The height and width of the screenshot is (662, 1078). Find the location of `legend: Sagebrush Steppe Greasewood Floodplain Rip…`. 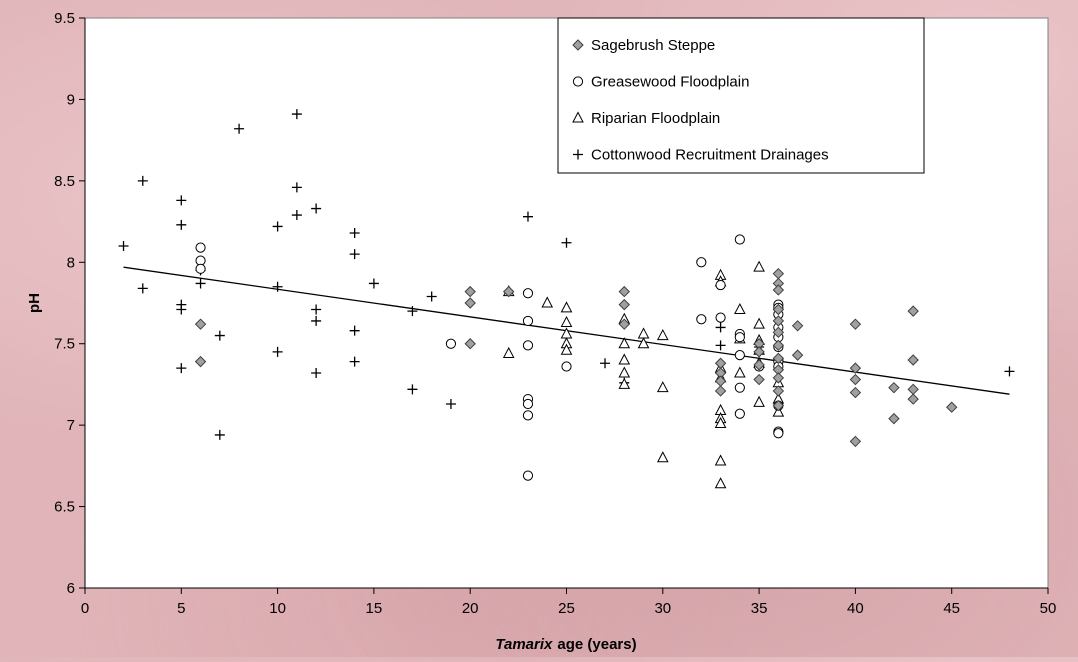

legend: Sagebrush Steppe Greasewood Floodplain Rip… is located at coordinates (741, 95).